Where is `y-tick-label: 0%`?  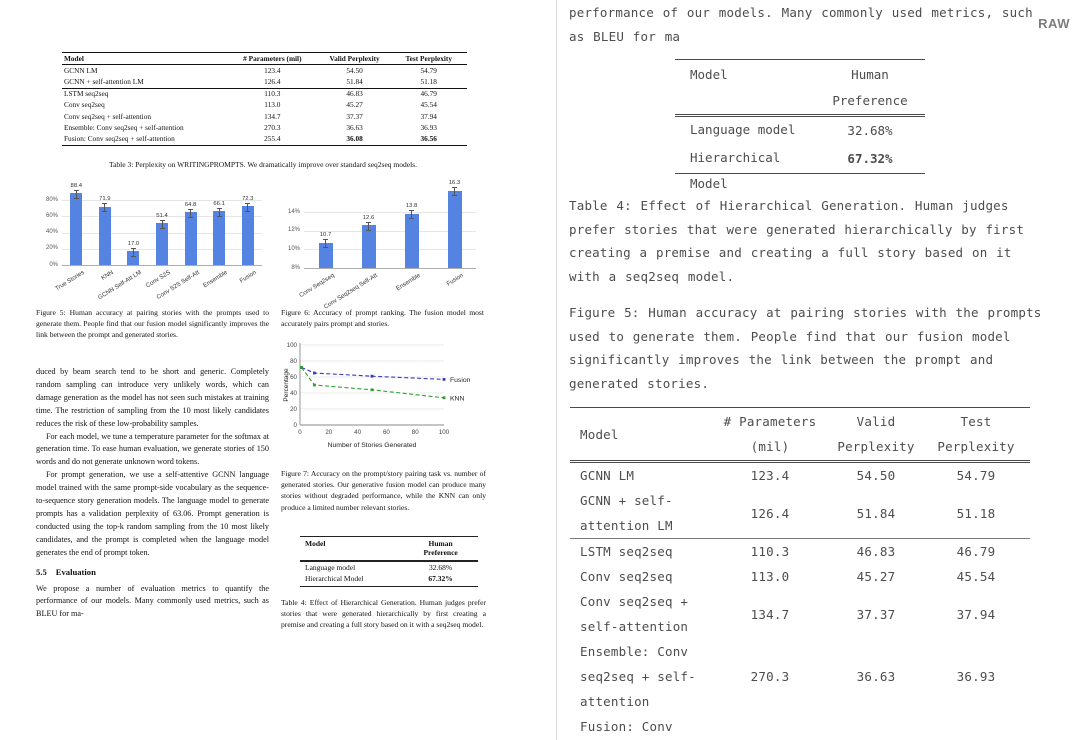 y-tick-label: 0% is located at coordinates (53, 264).